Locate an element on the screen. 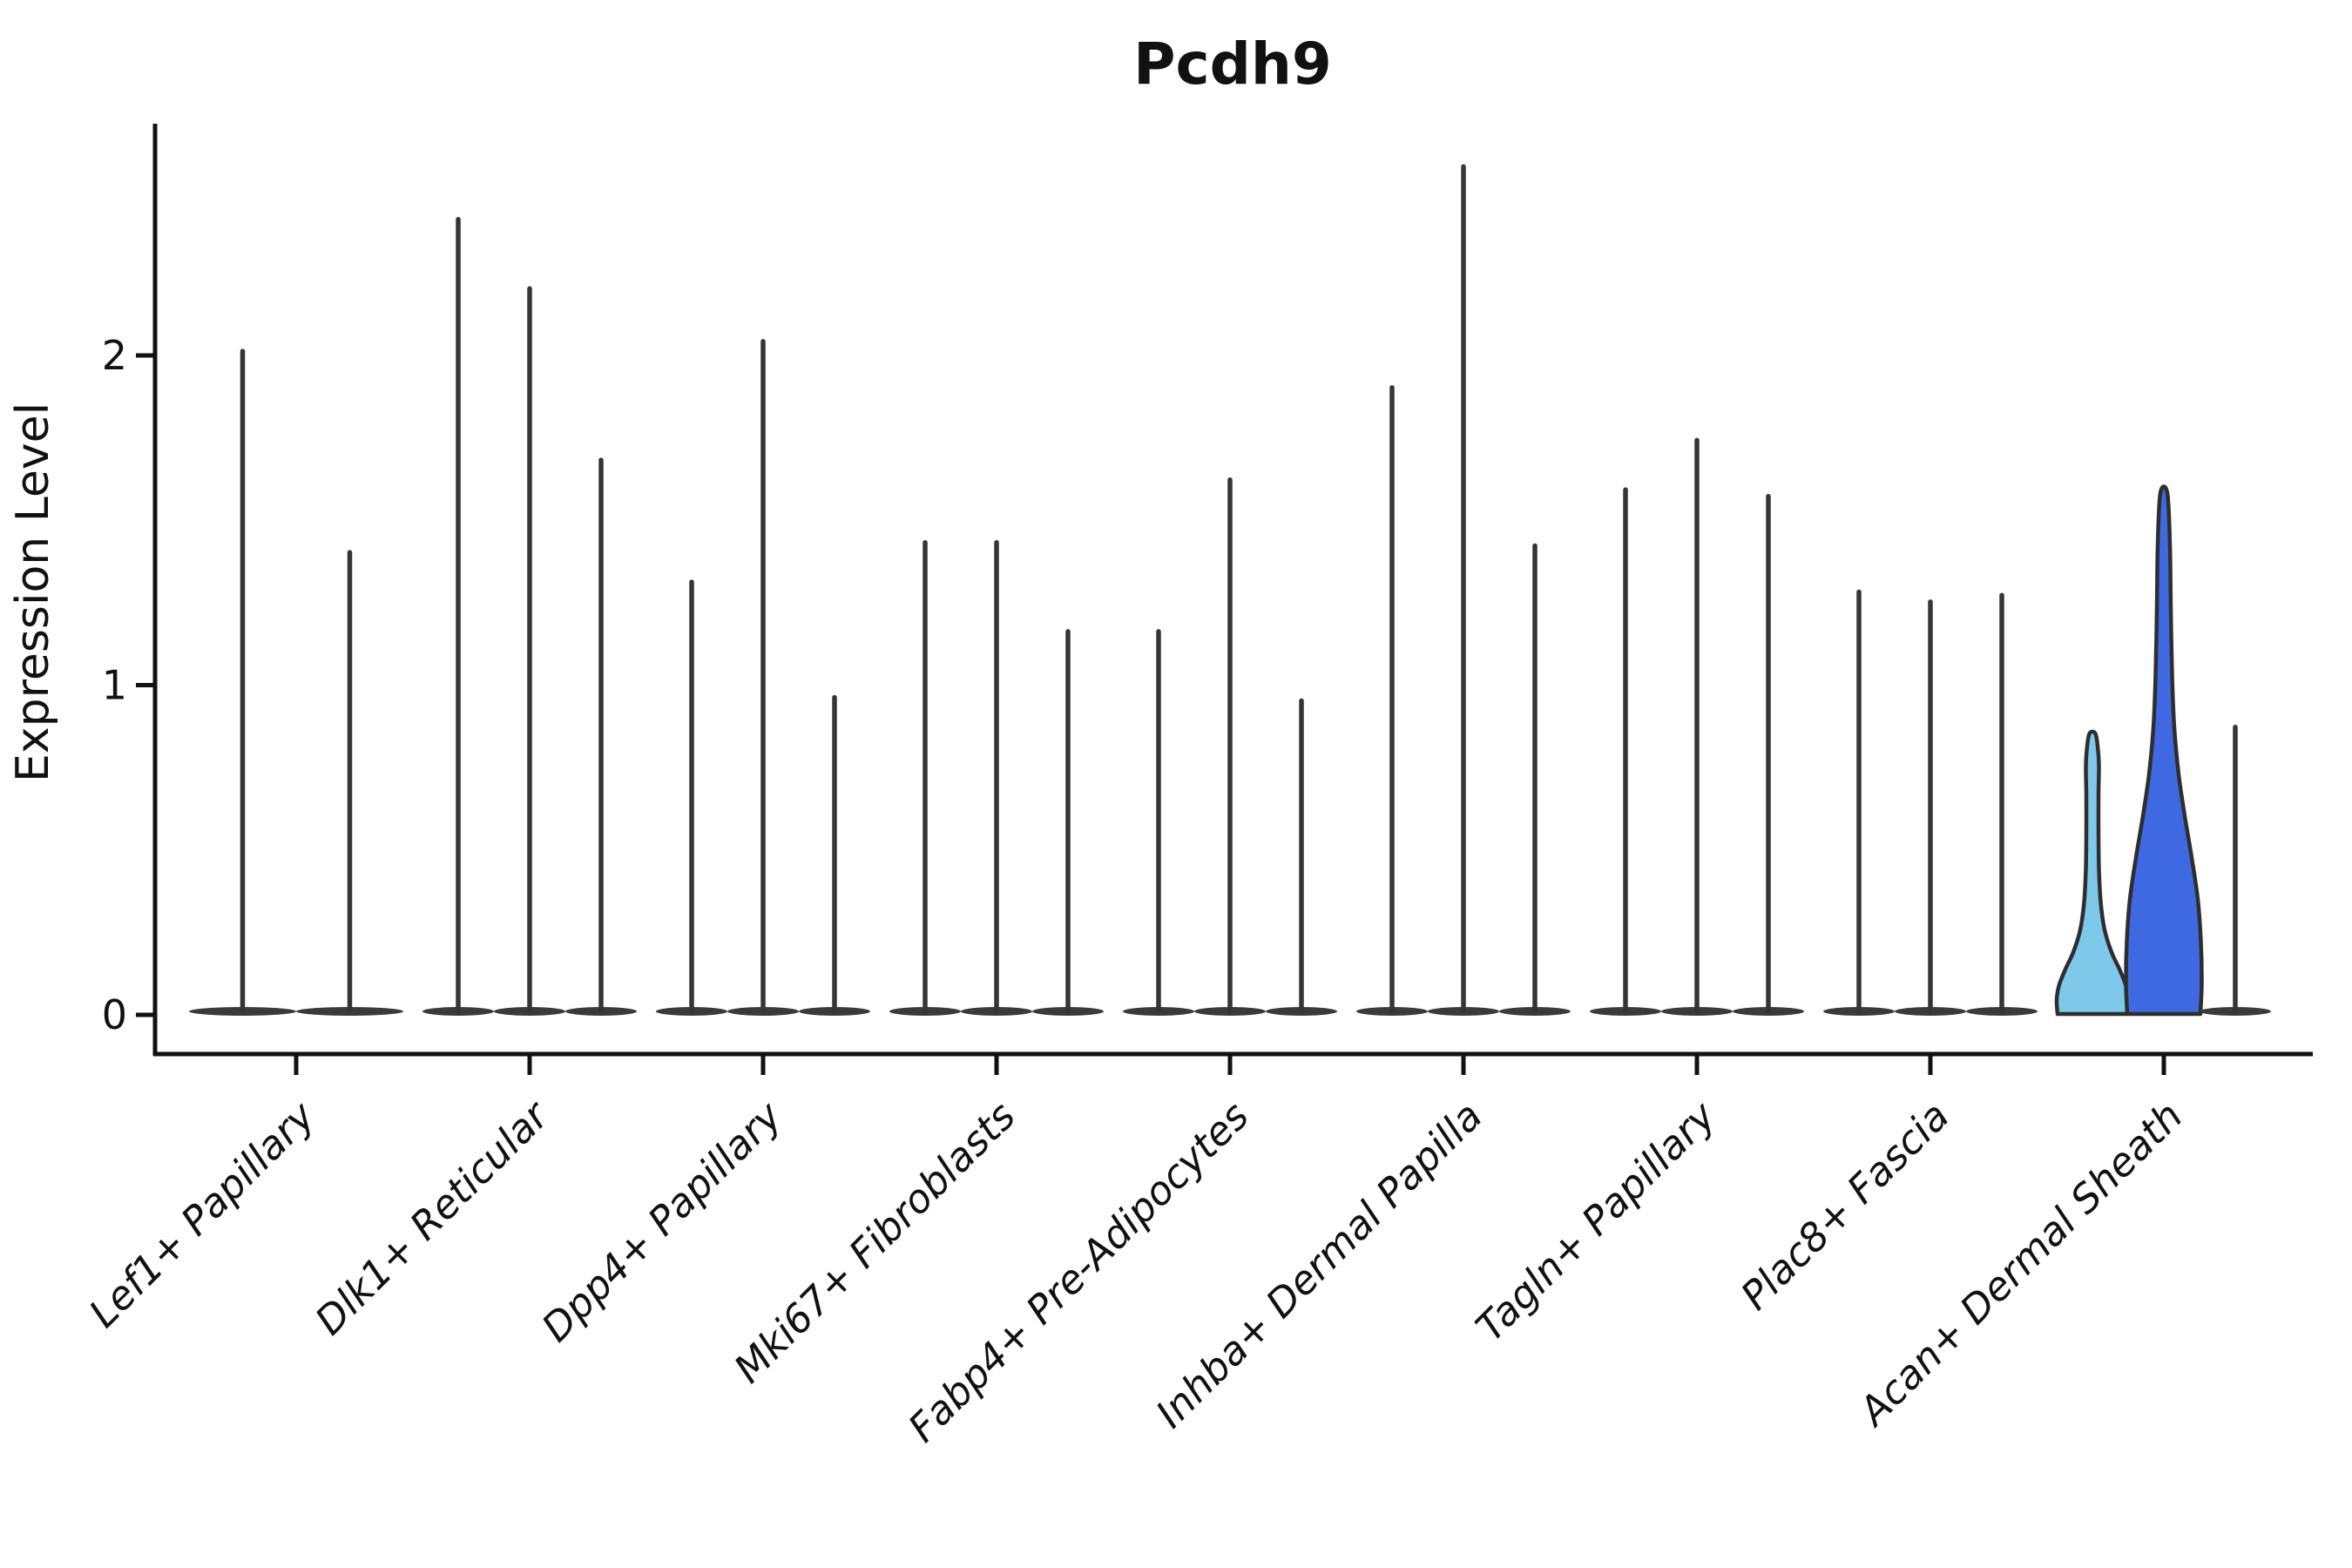 This screenshot has height=1568, width=2352. x-tick-label: Dpp4+ Papillary is located at coordinates (662, 1221).